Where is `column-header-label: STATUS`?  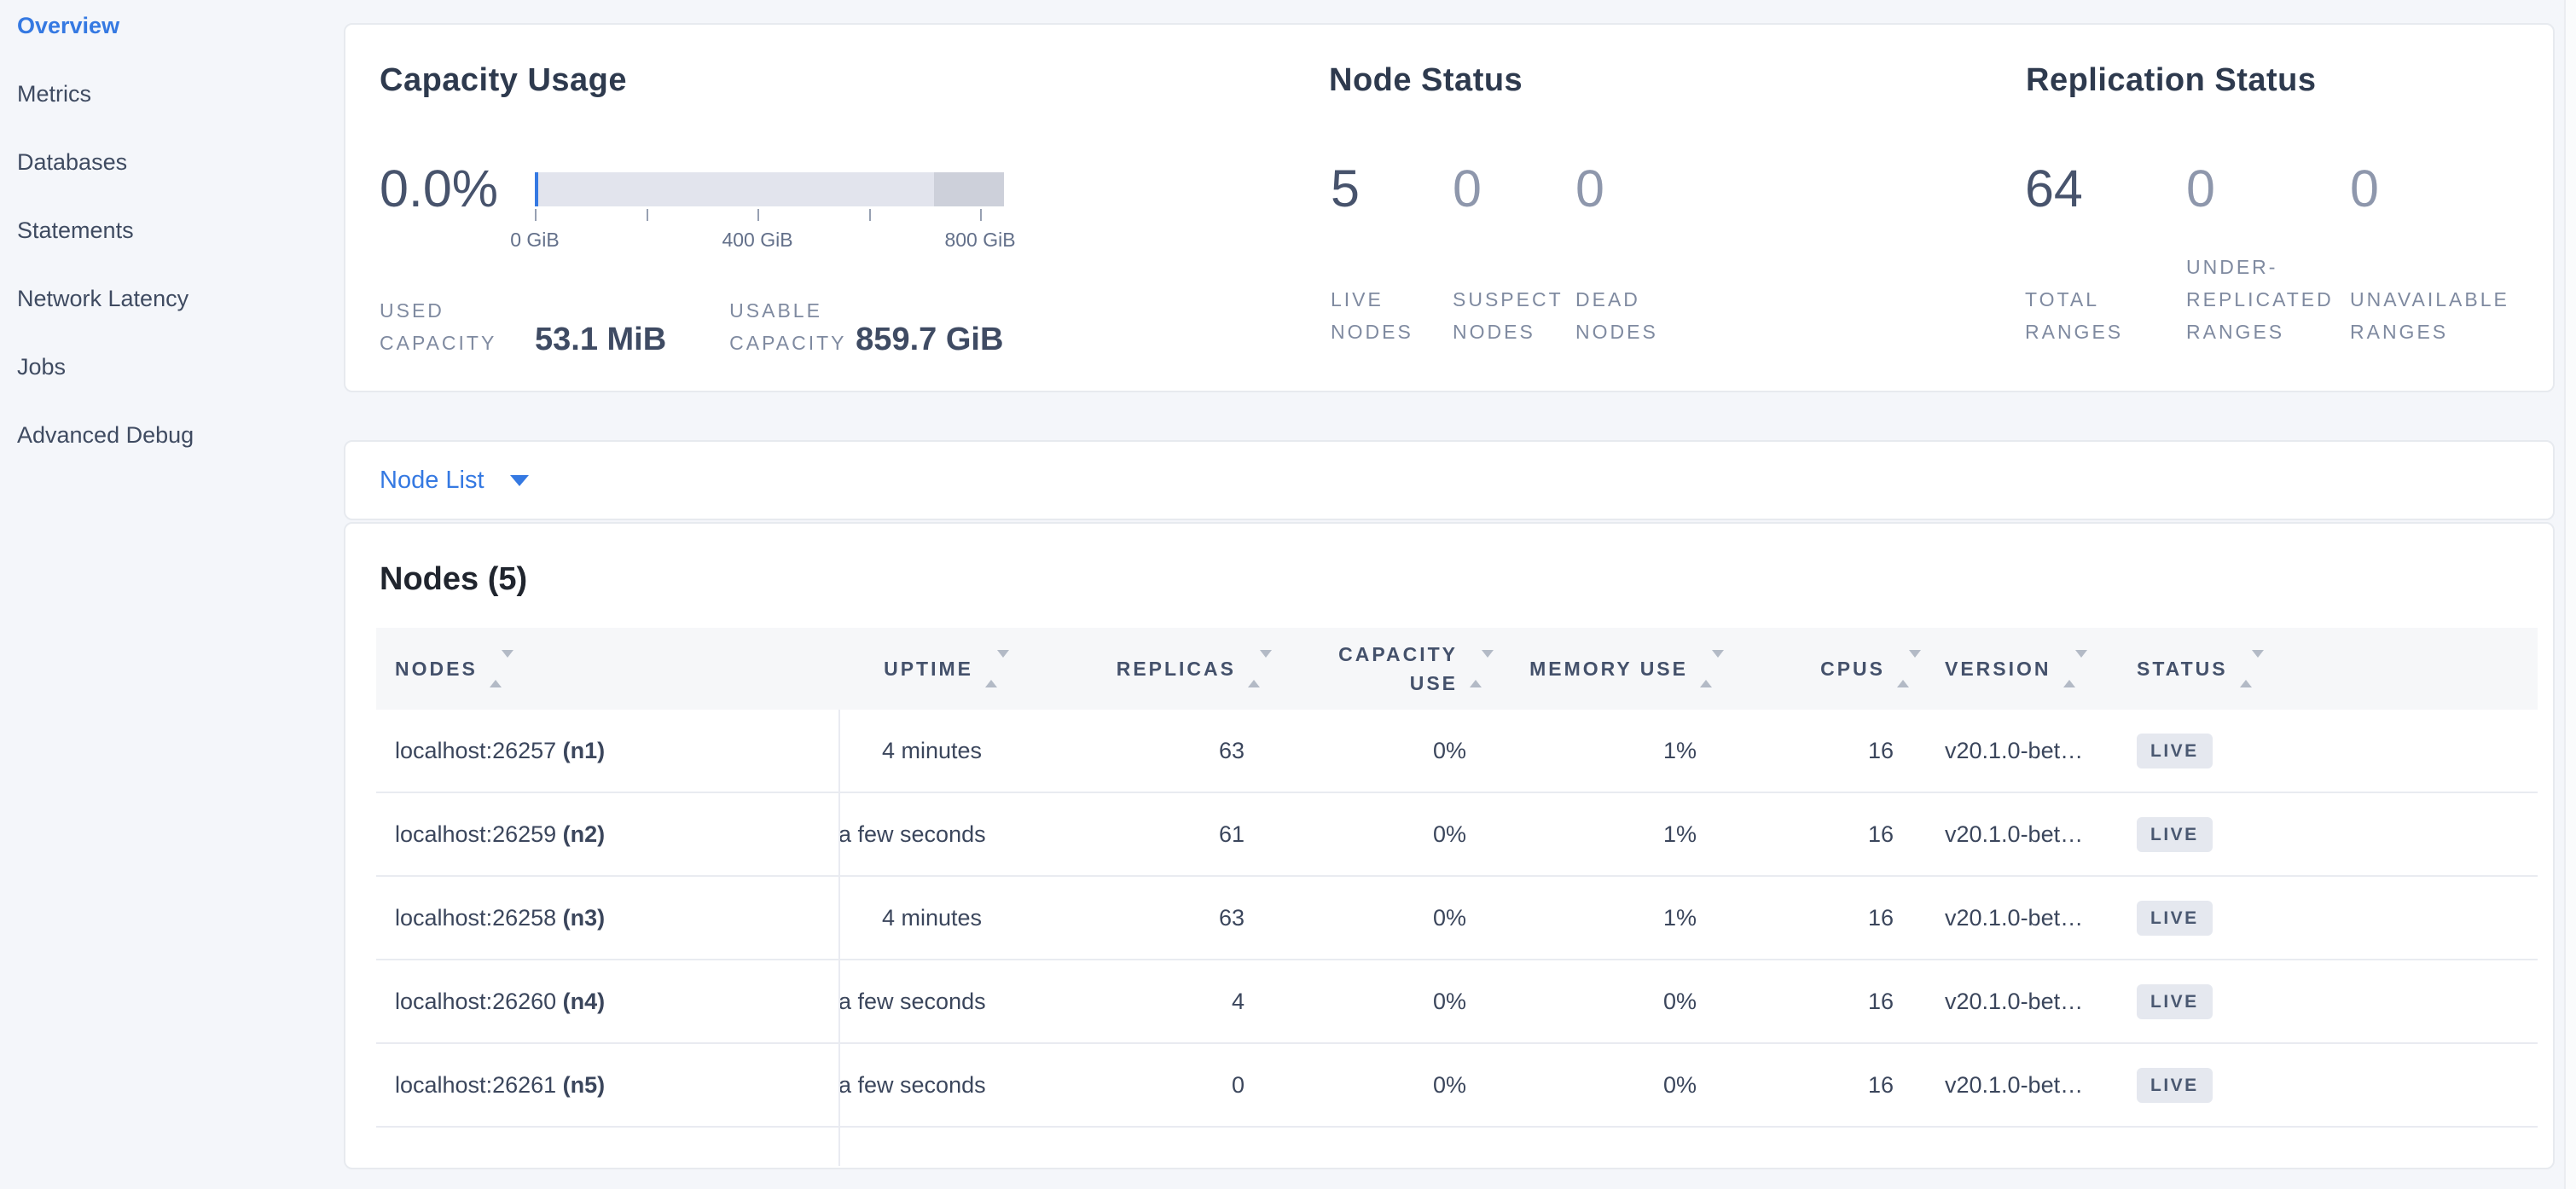
column-header-label: STATUS is located at coordinates (2182, 668).